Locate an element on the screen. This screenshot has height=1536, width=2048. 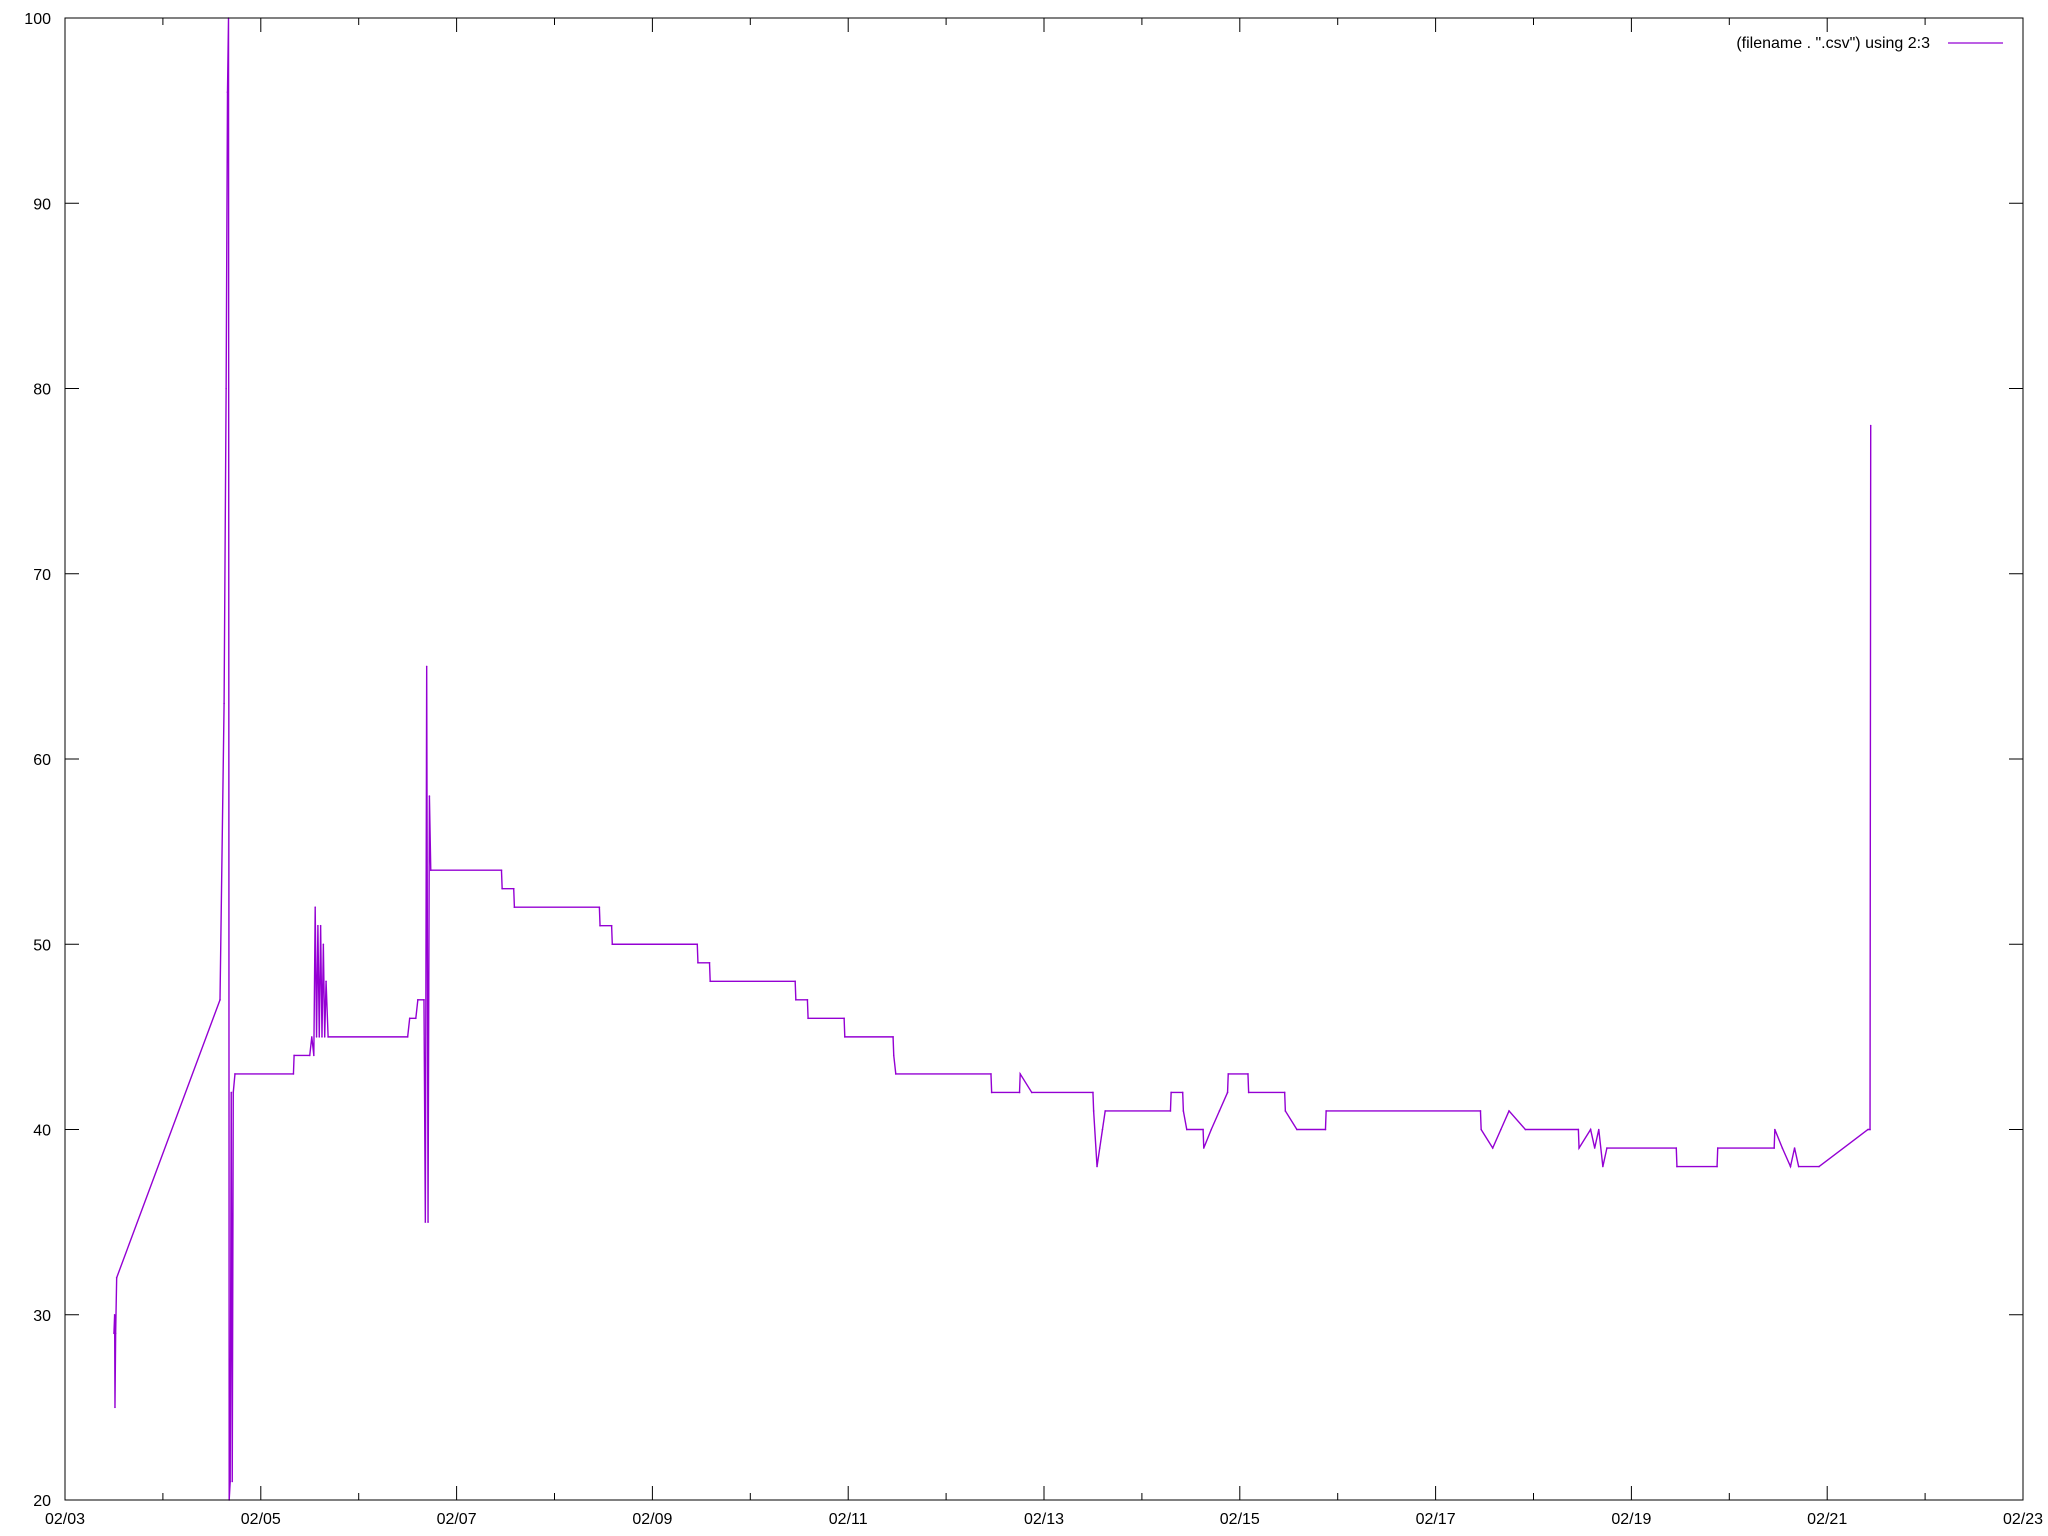
y-tick-label: 50 is located at coordinates (42, 945).